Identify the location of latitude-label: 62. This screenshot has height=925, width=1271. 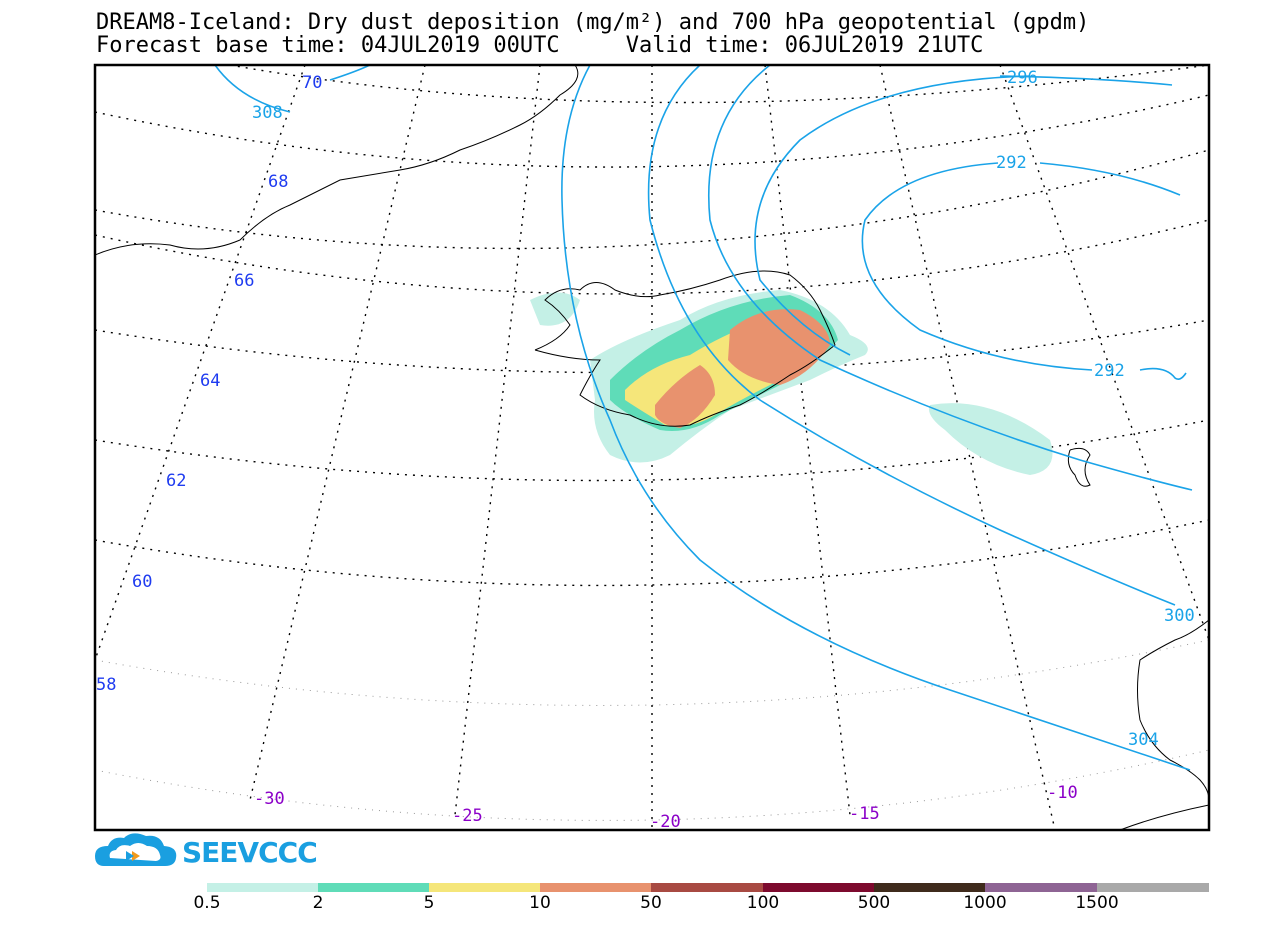
(176, 481).